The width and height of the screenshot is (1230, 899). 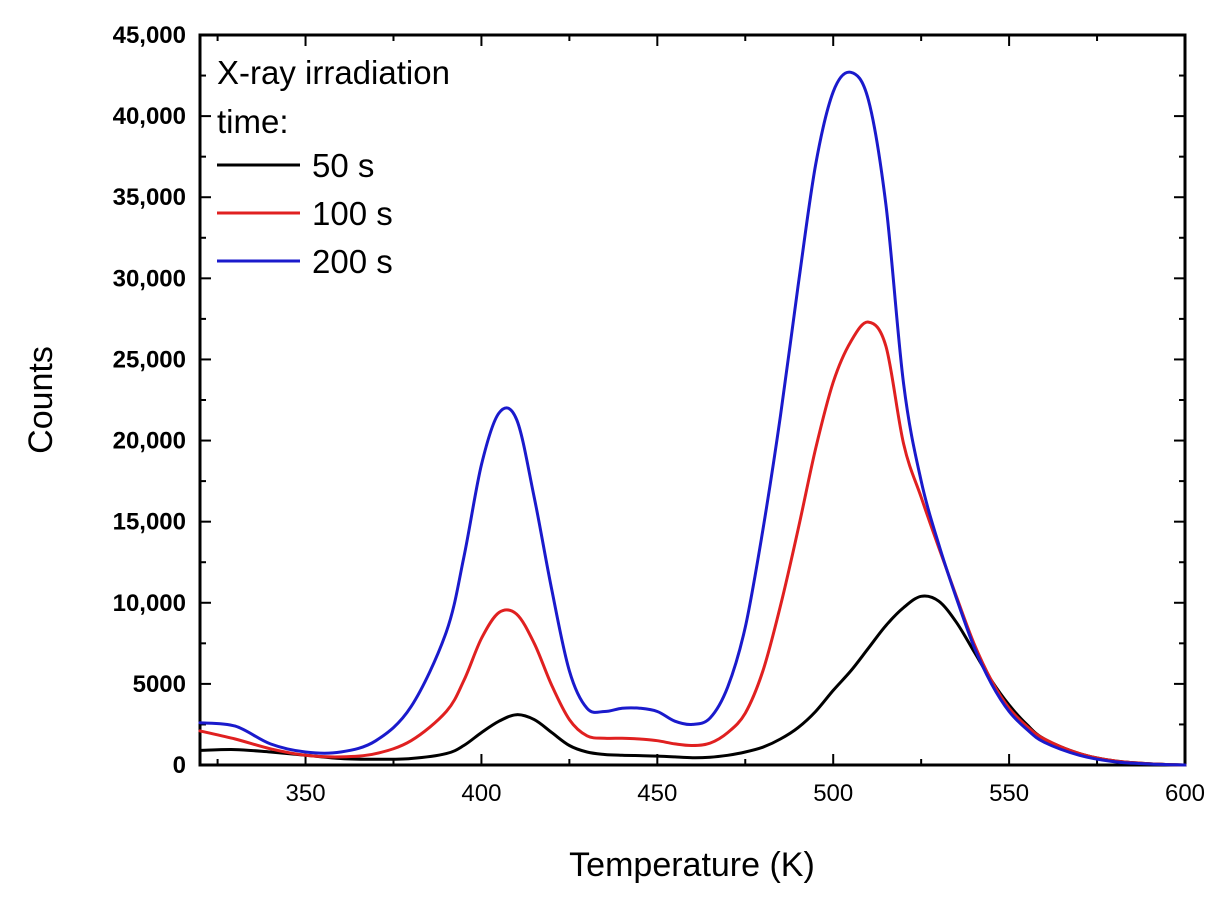 What do you see at coordinates (149, 603) in the screenshot?
I see `y-tick-label: 10,000` at bounding box center [149, 603].